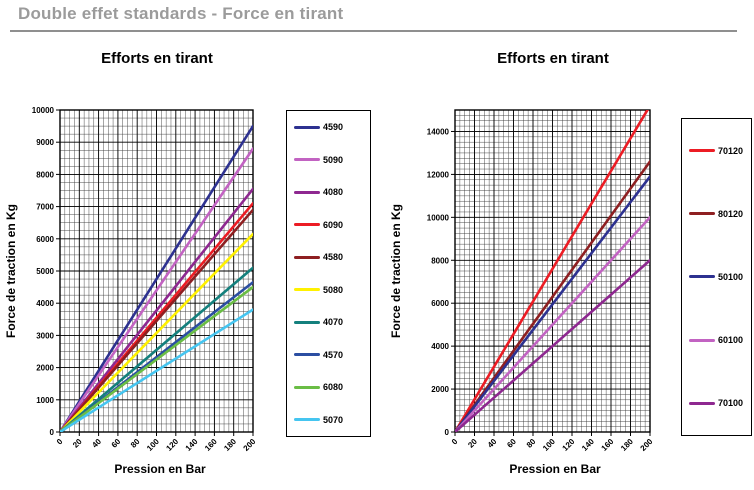  Describe the element at coordinates (511, 443) in the screenshot. I see `x-tick-label: 60` at that location.